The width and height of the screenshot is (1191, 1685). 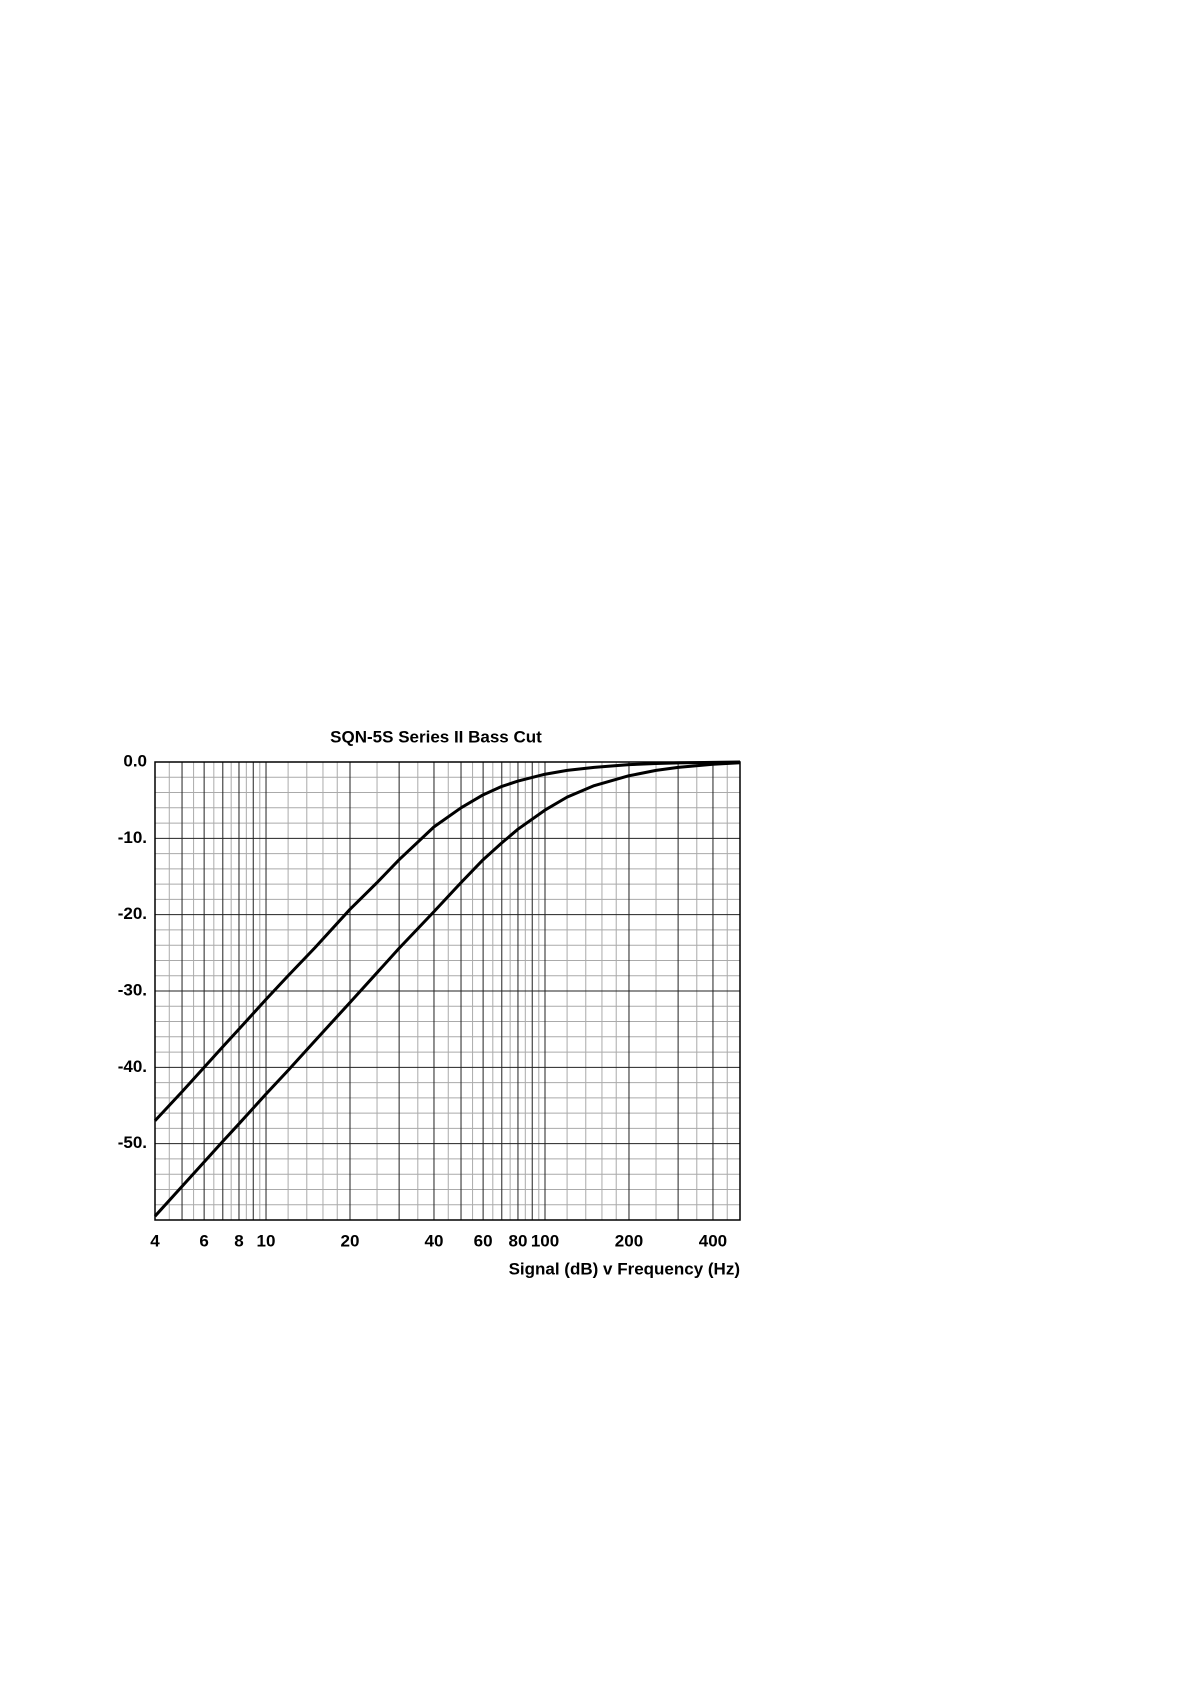 I want to click on x-tick-label: 6, so click(x=203, y=1240).